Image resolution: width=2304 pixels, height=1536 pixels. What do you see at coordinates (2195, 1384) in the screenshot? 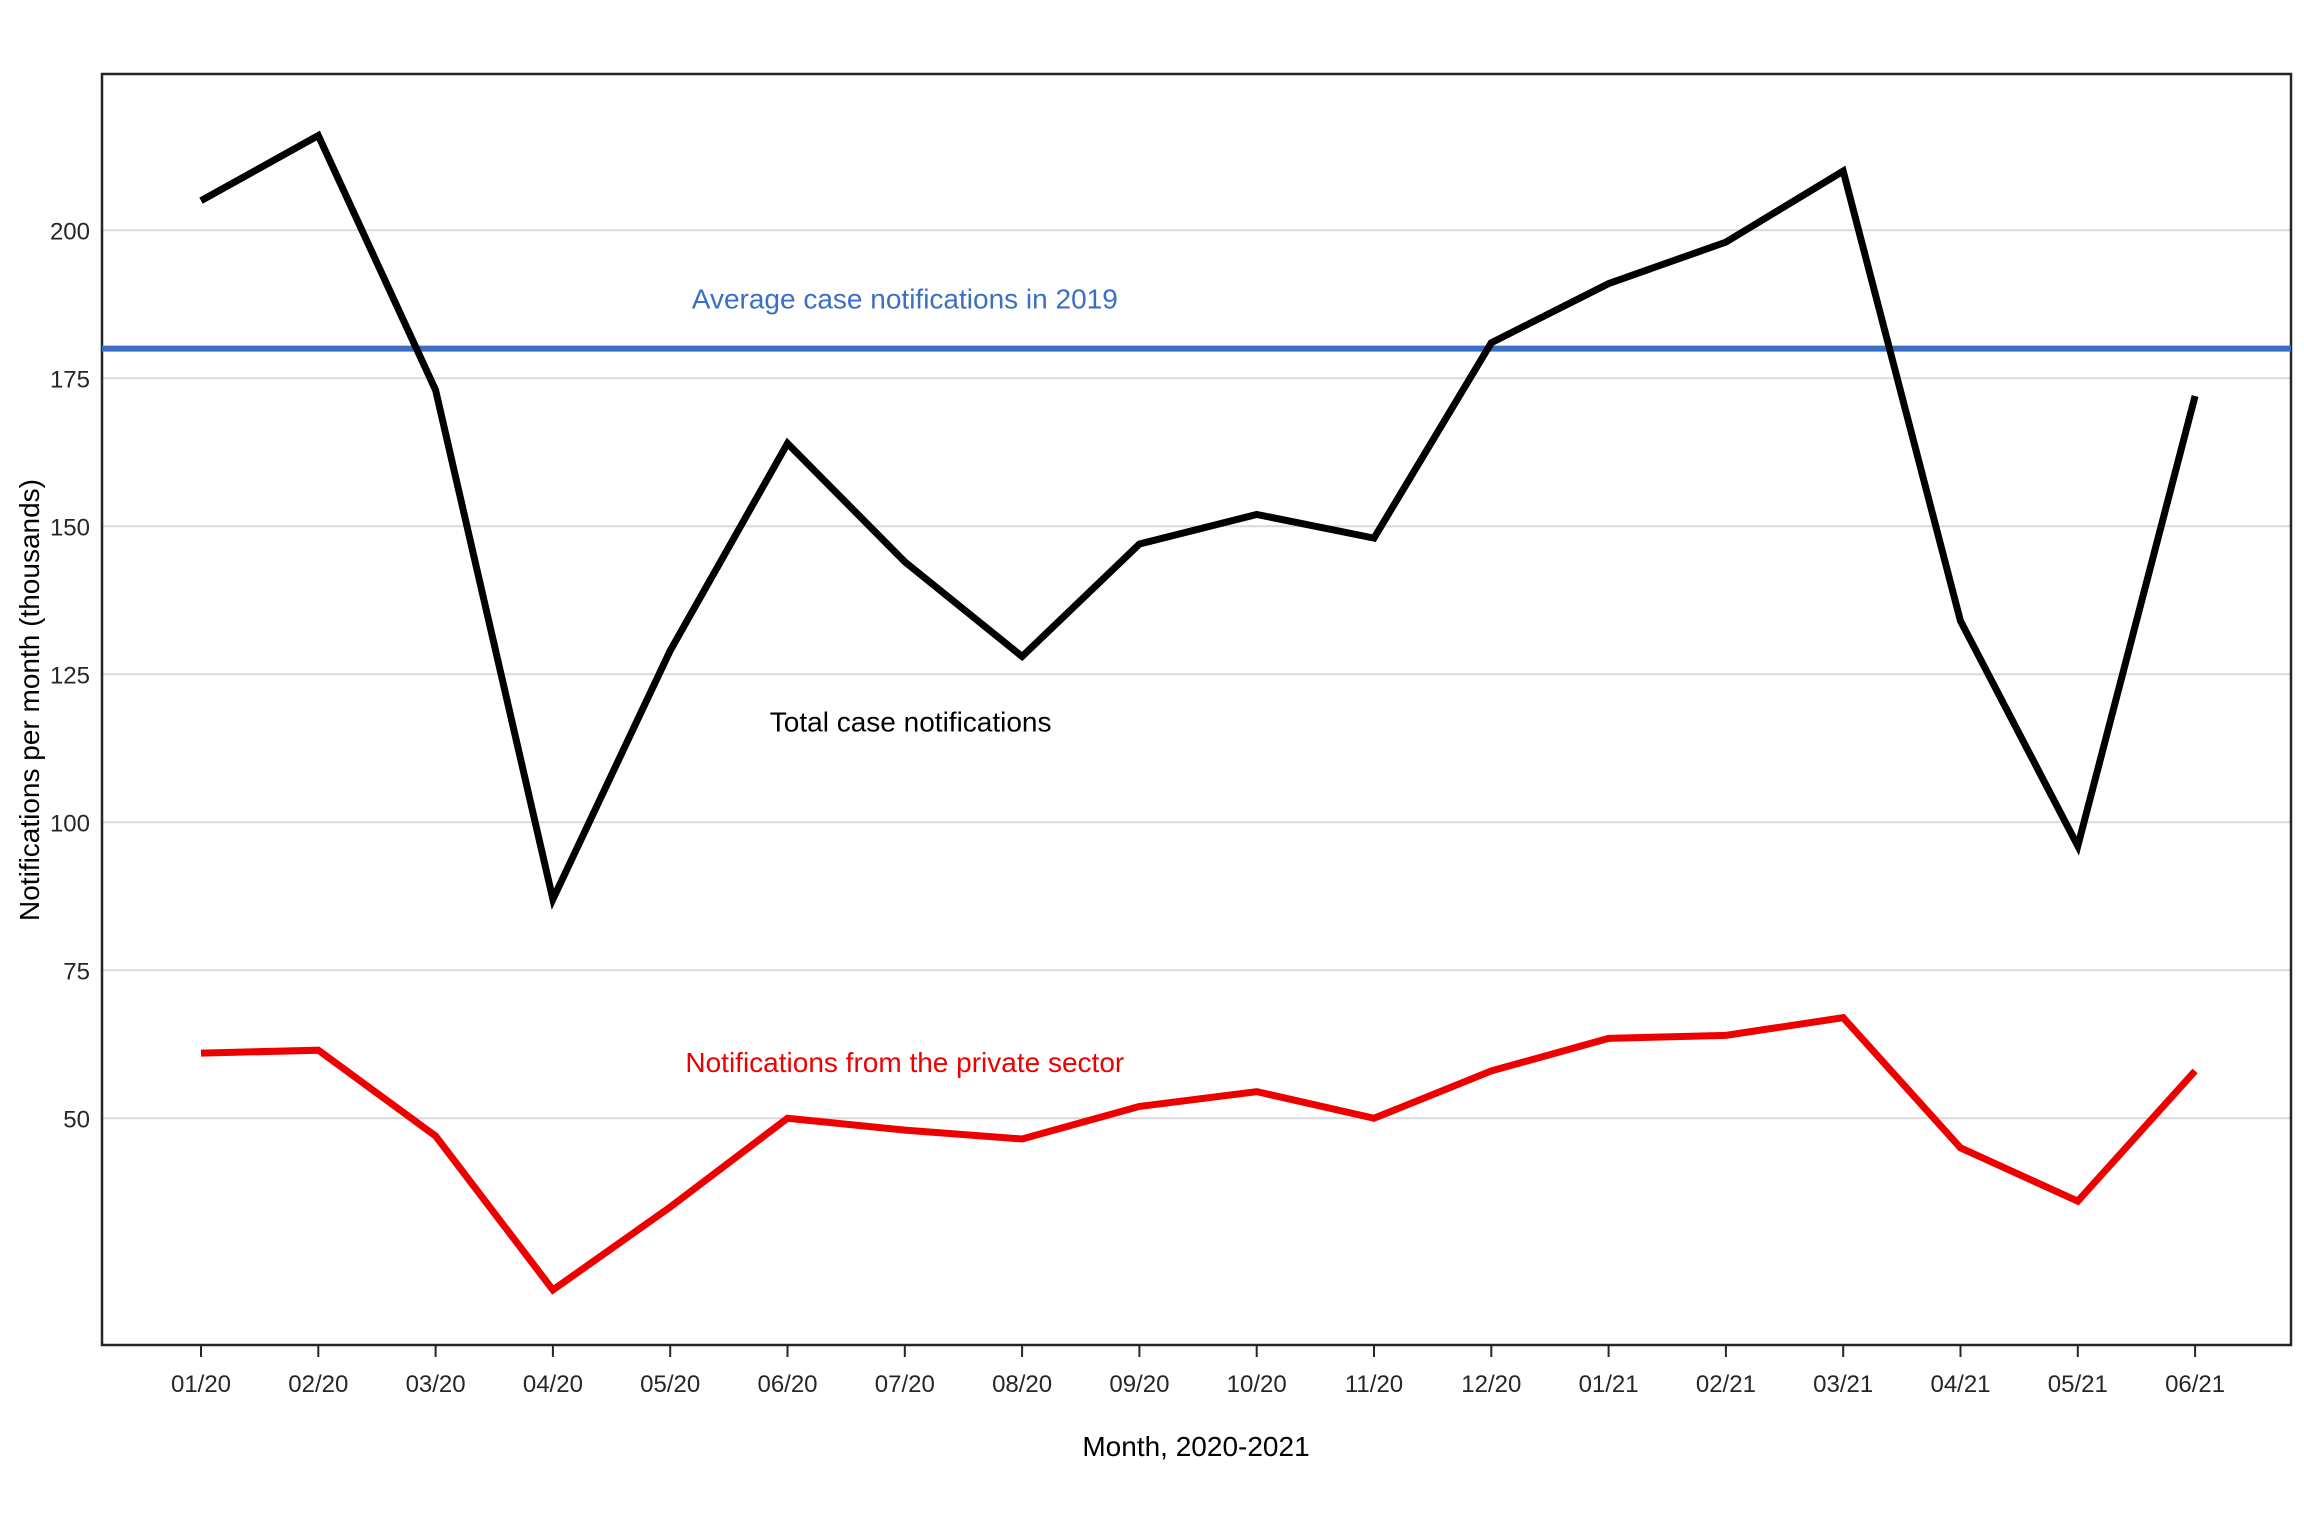
I see `x-tick-label: 06/21` at bounding box center [2195, 1384].